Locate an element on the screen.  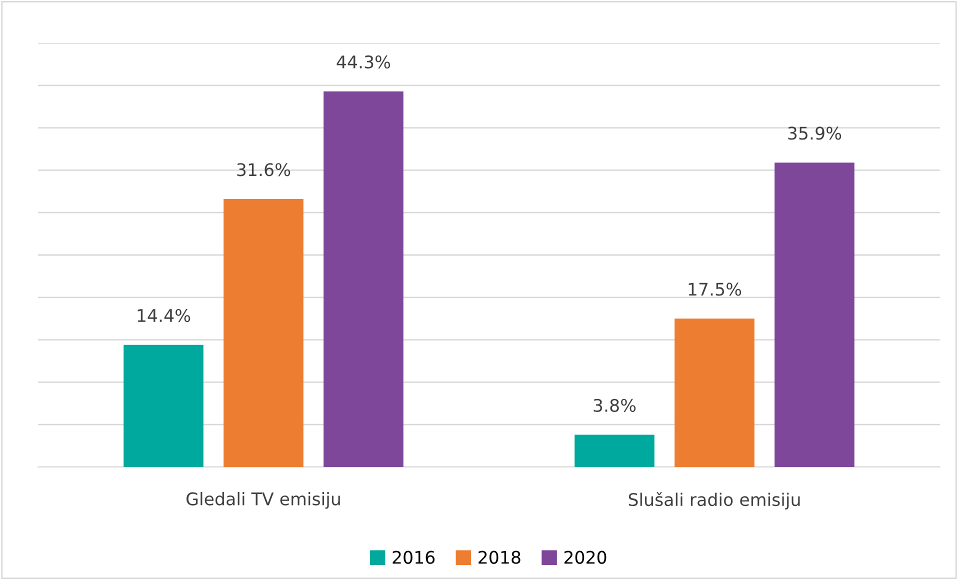
data-label: 35.9% is located at coordinates (815, 133).